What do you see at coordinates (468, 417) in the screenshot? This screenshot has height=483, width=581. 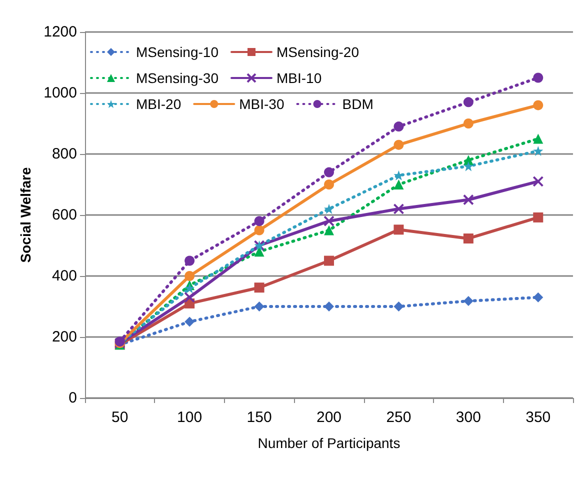 I see `x-tick-label: 300` at bounding box center [468, 417].